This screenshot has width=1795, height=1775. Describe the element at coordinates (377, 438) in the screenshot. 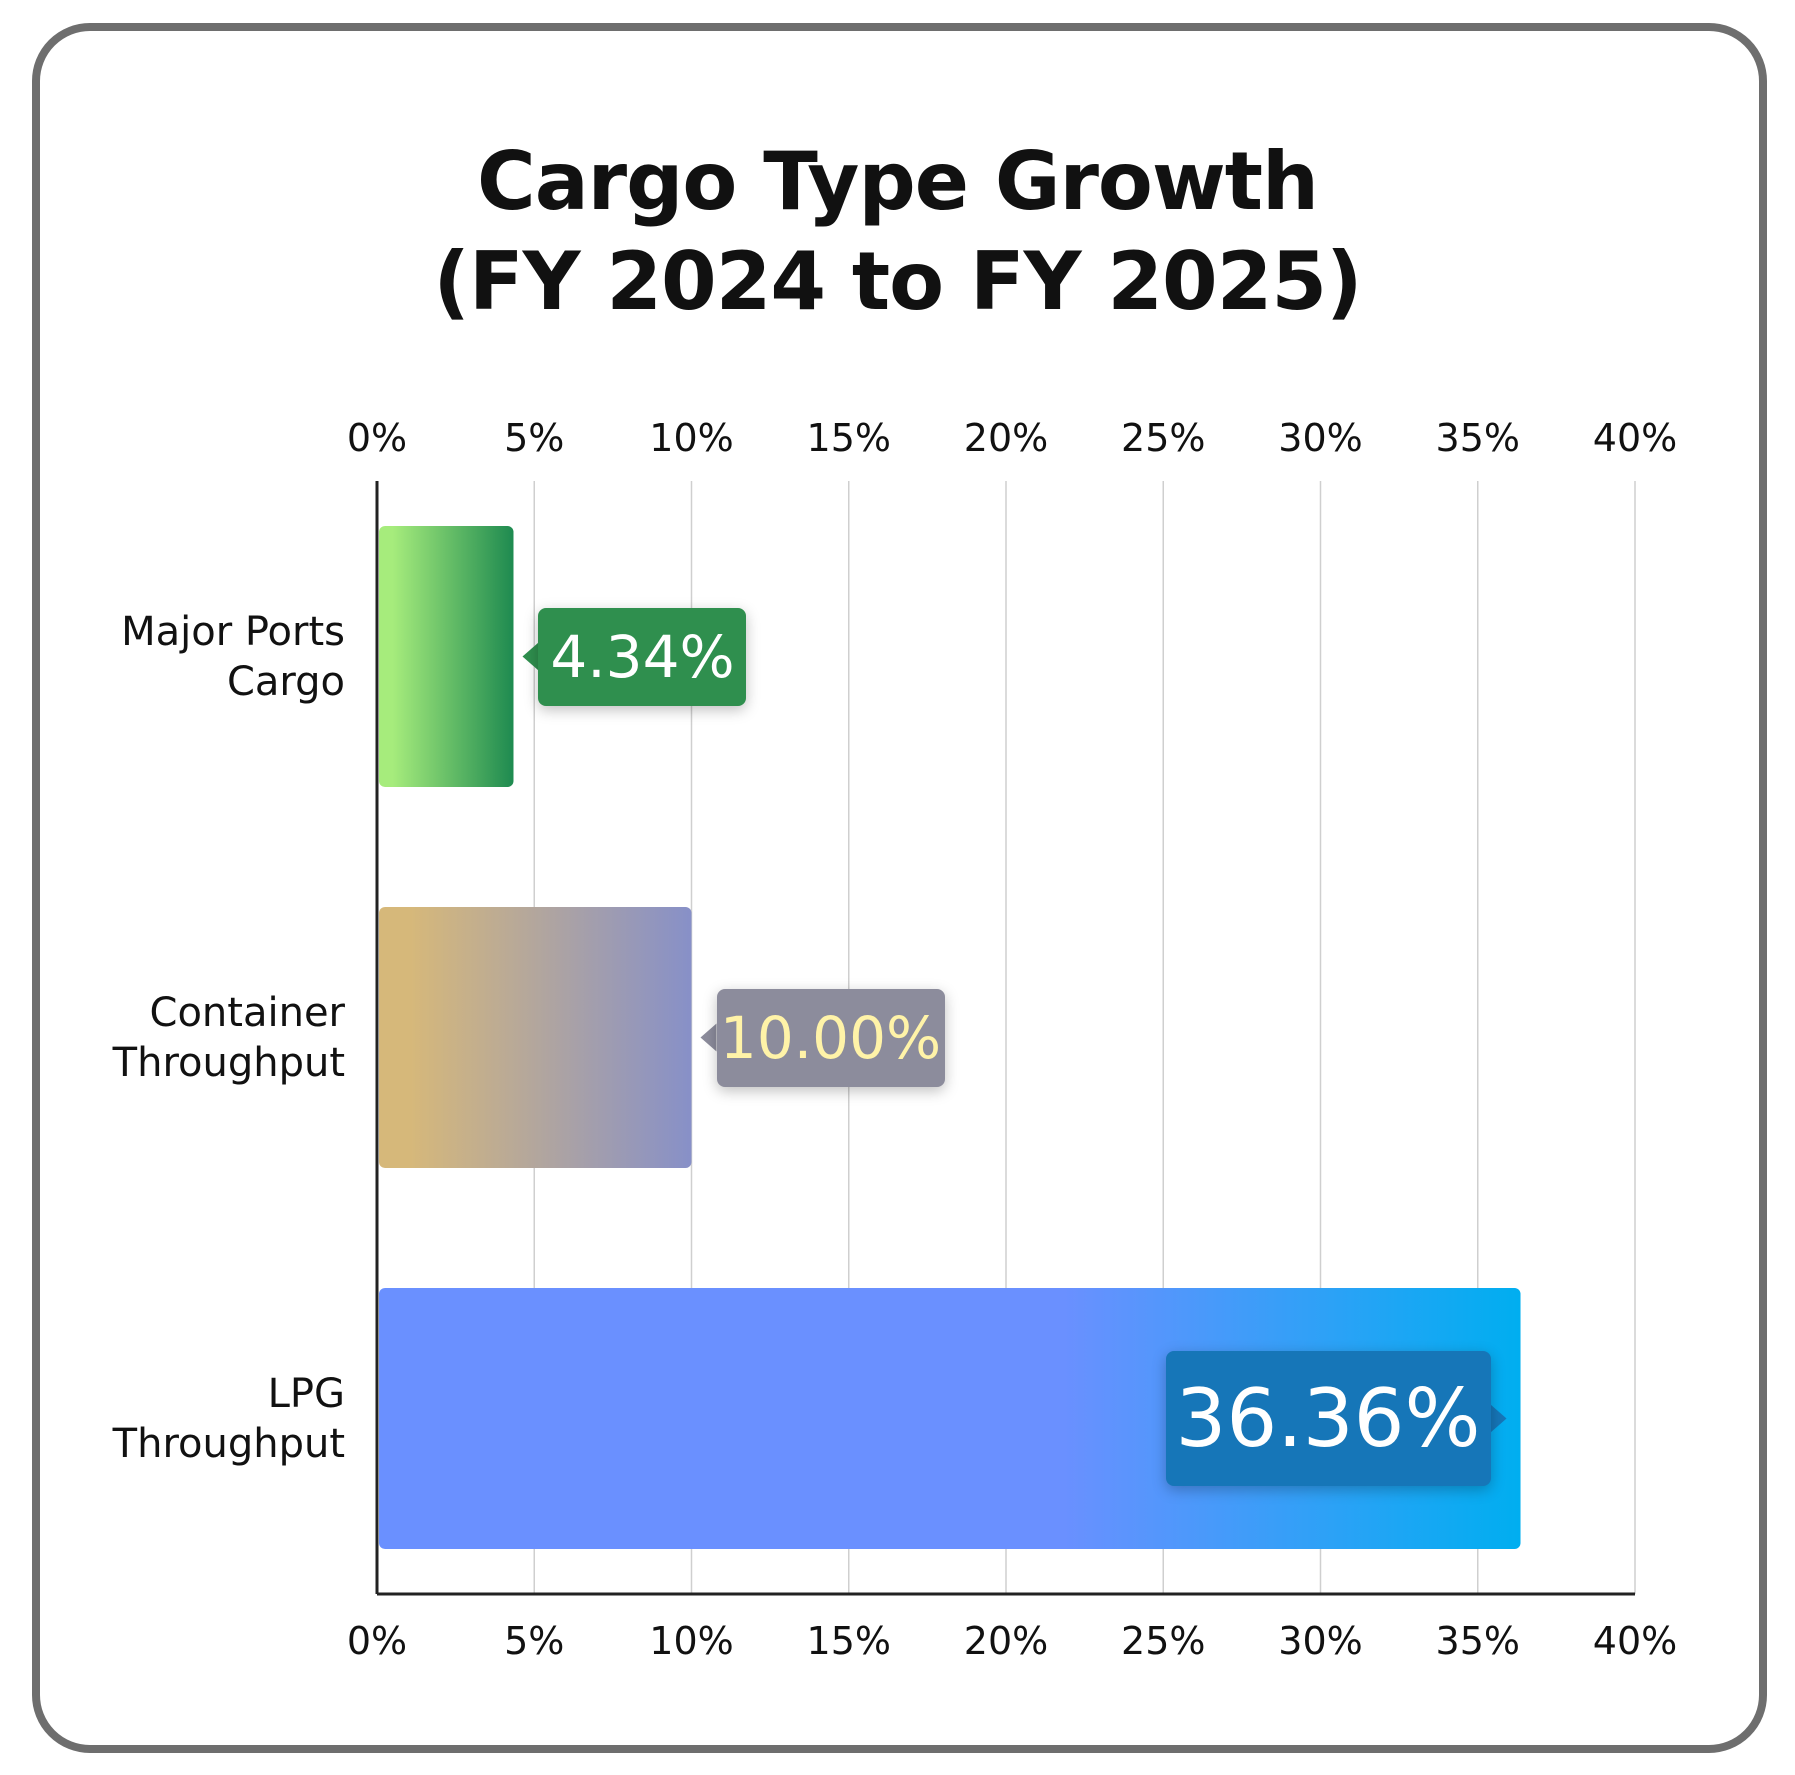

I see `x-tick-label-top: 0%` at that location.